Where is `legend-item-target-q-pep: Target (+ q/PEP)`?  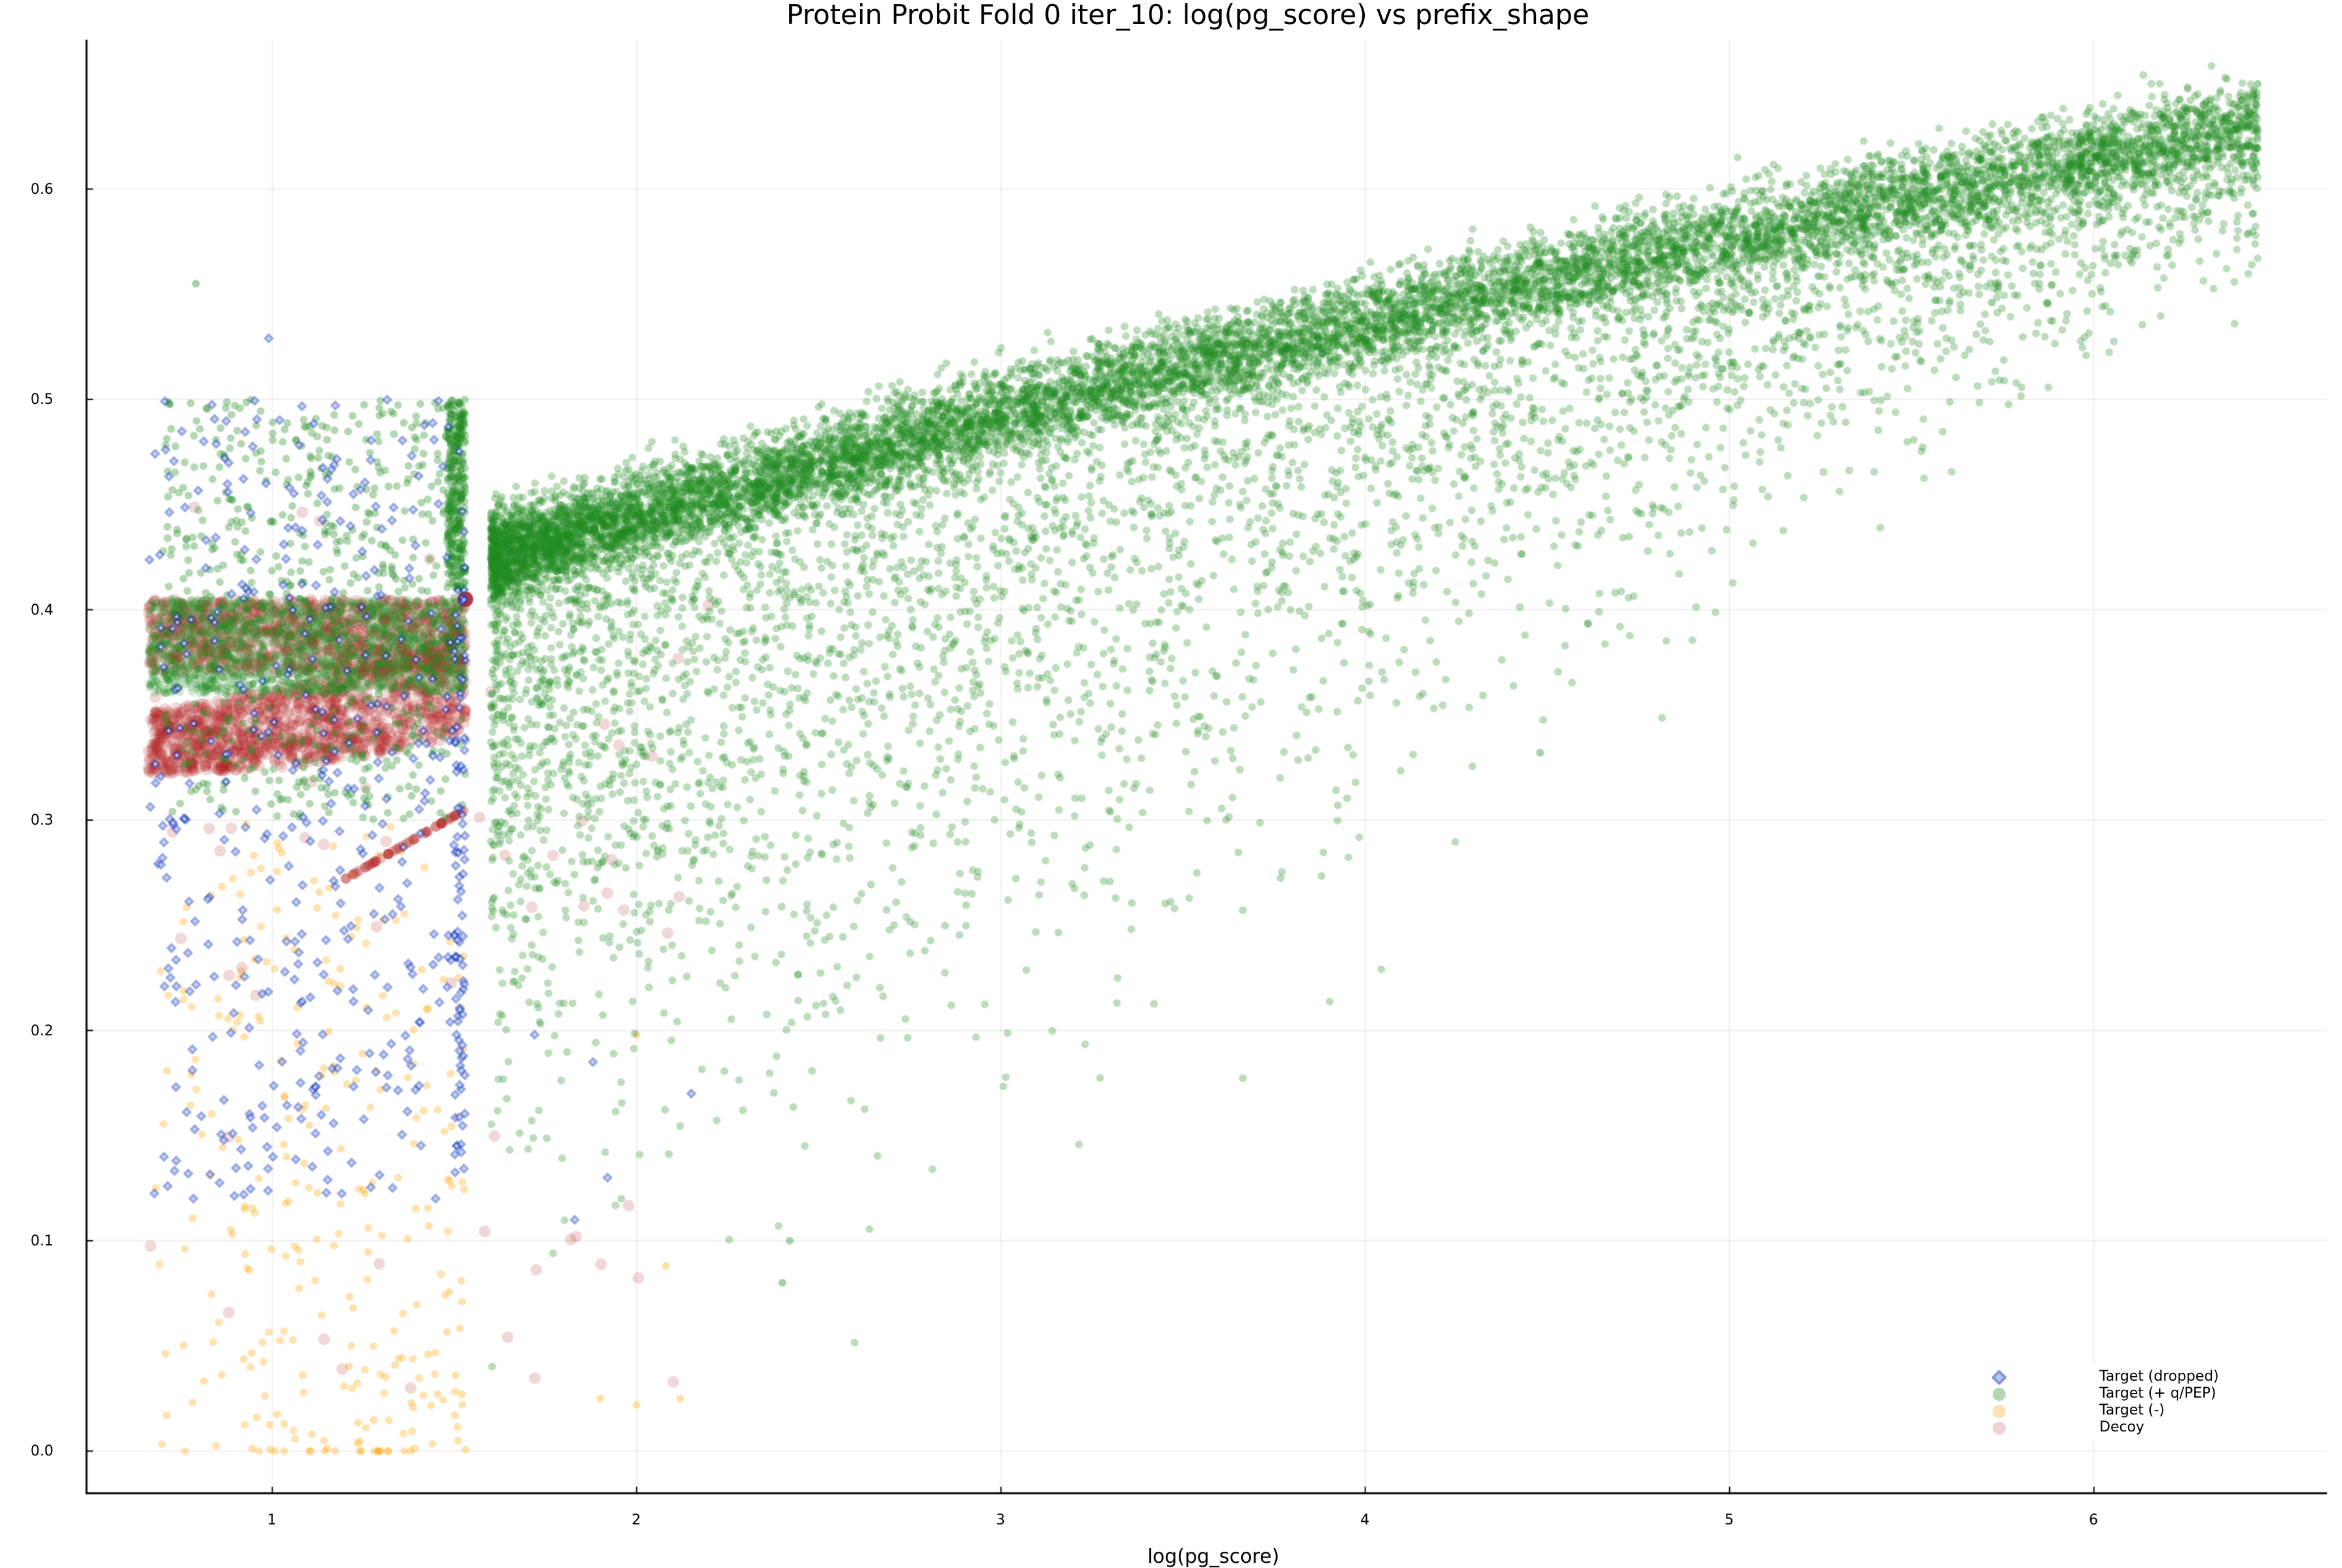 legend-item-target-q-pep: Target (+ q/PEP) is located at coordinates (2147, 1393).